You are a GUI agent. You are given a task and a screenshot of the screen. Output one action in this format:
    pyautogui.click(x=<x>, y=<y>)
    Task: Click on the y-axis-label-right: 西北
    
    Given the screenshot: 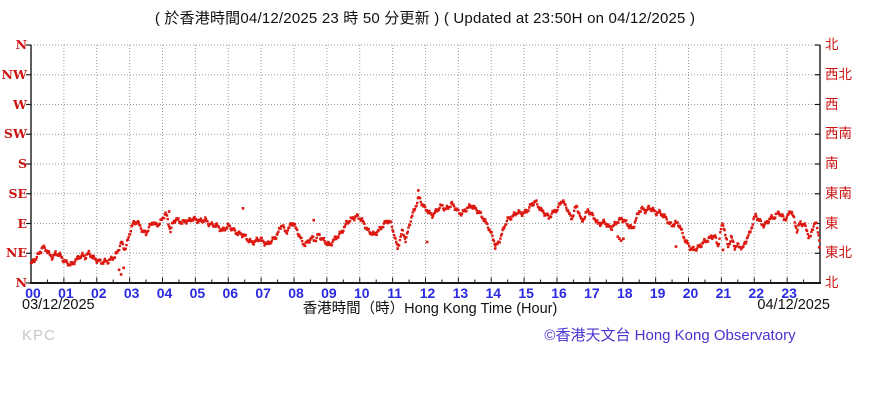 What is the action you would take?
    pyautogui.click(x=838, y=74)
    